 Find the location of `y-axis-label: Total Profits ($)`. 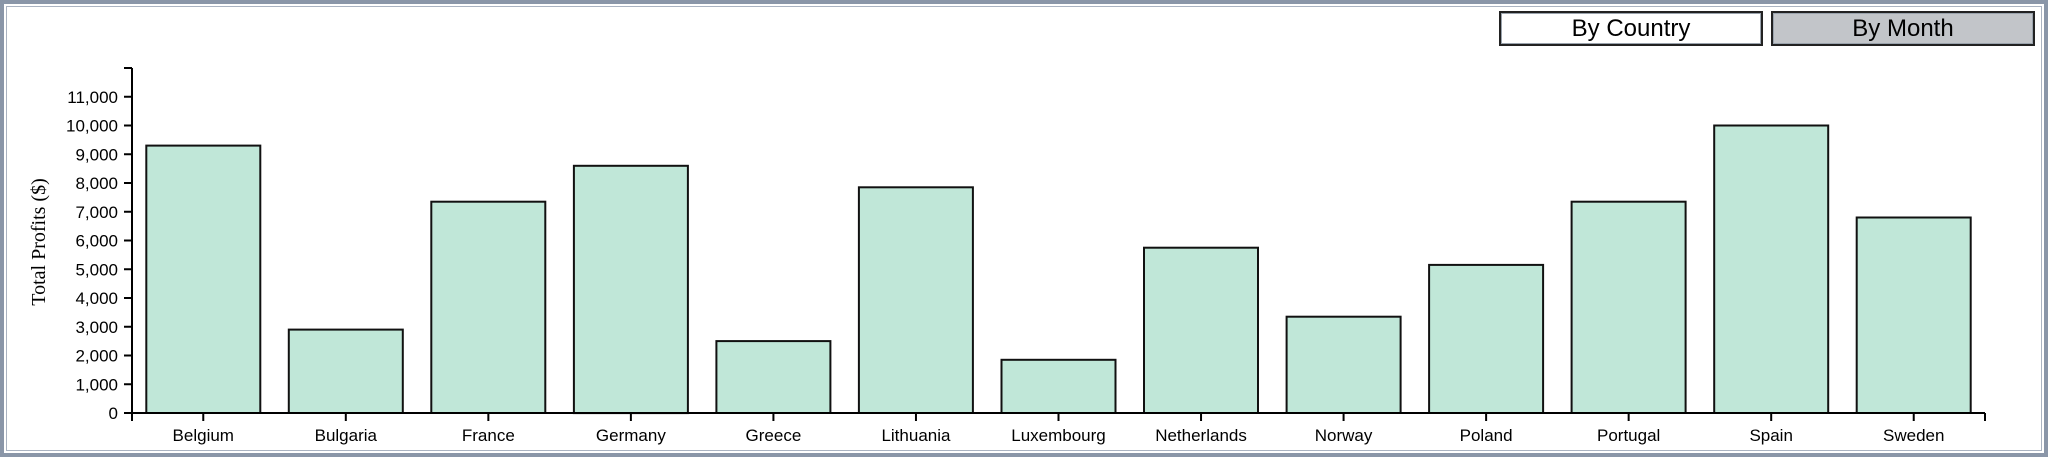

y-axis-label: Total Profits ($) is located at coordinates (39, 241).